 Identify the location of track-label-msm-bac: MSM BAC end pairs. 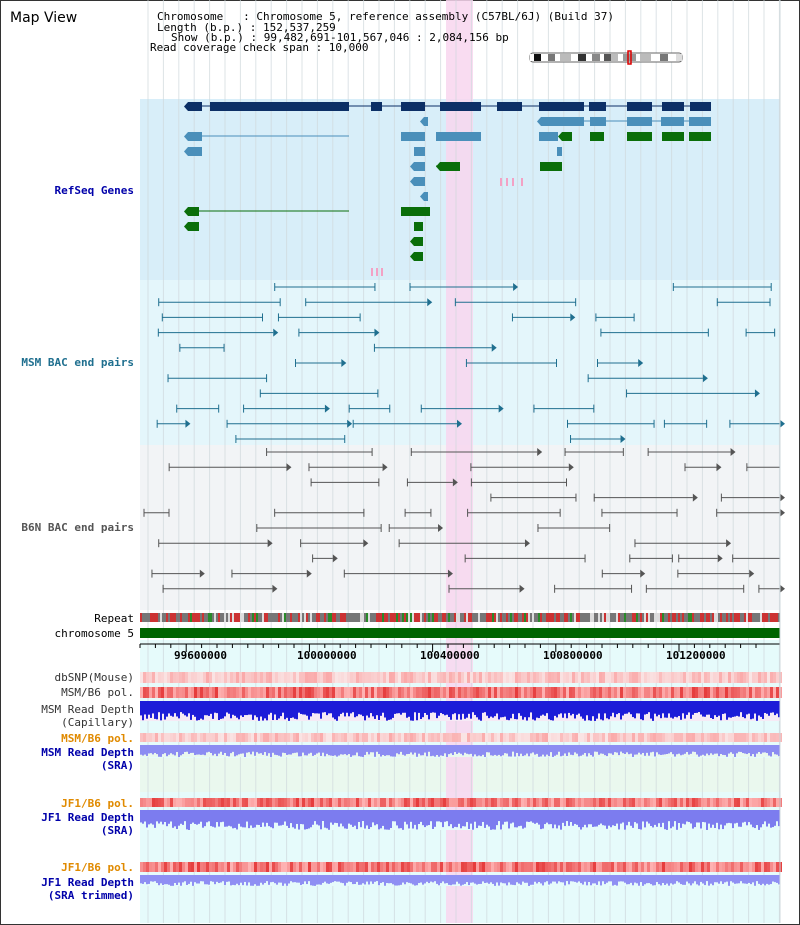
(77, 362).